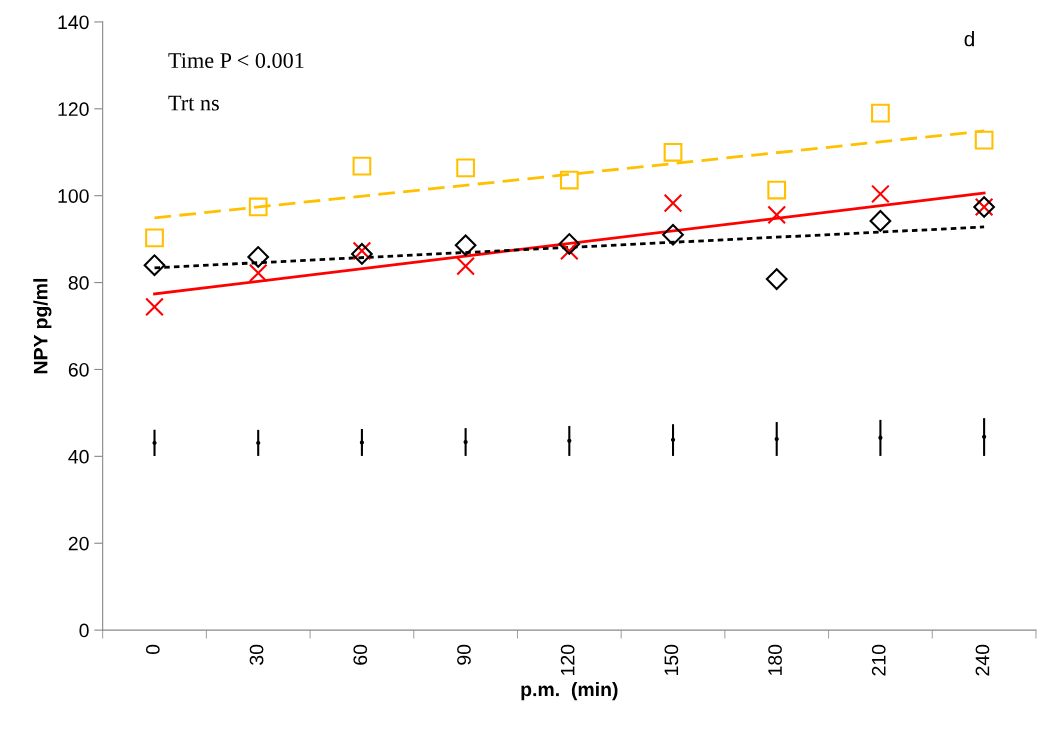 The image size is (1037, 731). What do you see at coordinates (78, 369) in the screenshot?
I see `y-tick-label: 60` at bounding box center [78, 369].